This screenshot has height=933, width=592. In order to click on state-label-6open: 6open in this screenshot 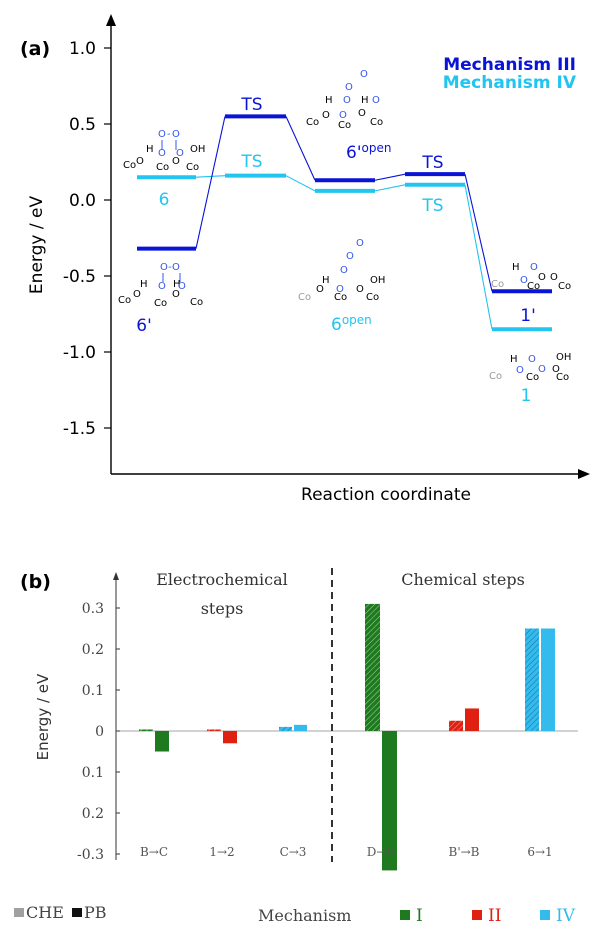, I will do `click(351, 324)`.